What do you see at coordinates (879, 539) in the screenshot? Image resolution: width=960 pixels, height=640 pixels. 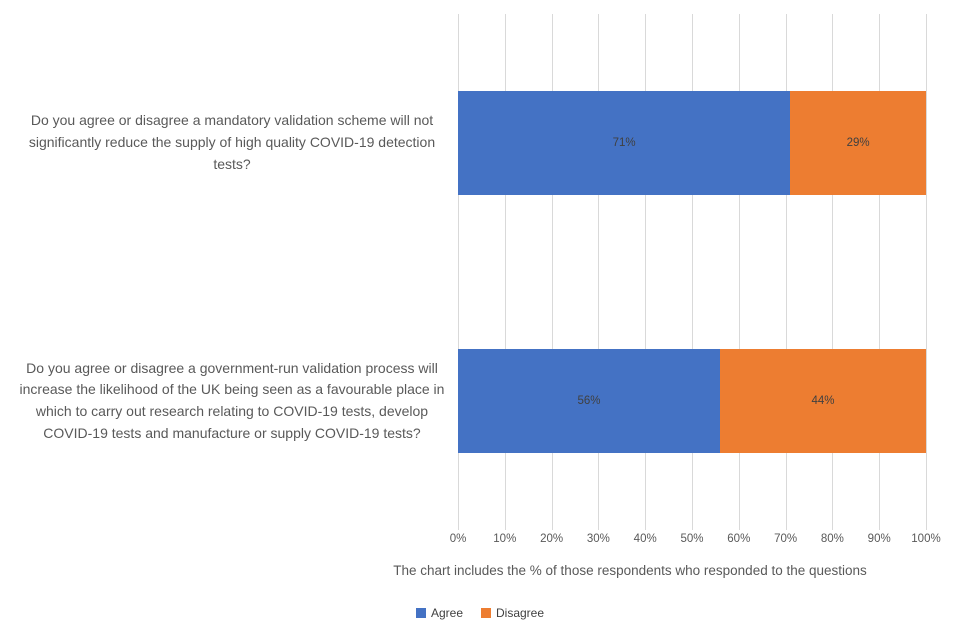 I see `x-axis-tick-label: 90%` at bounding box center [879, 539].